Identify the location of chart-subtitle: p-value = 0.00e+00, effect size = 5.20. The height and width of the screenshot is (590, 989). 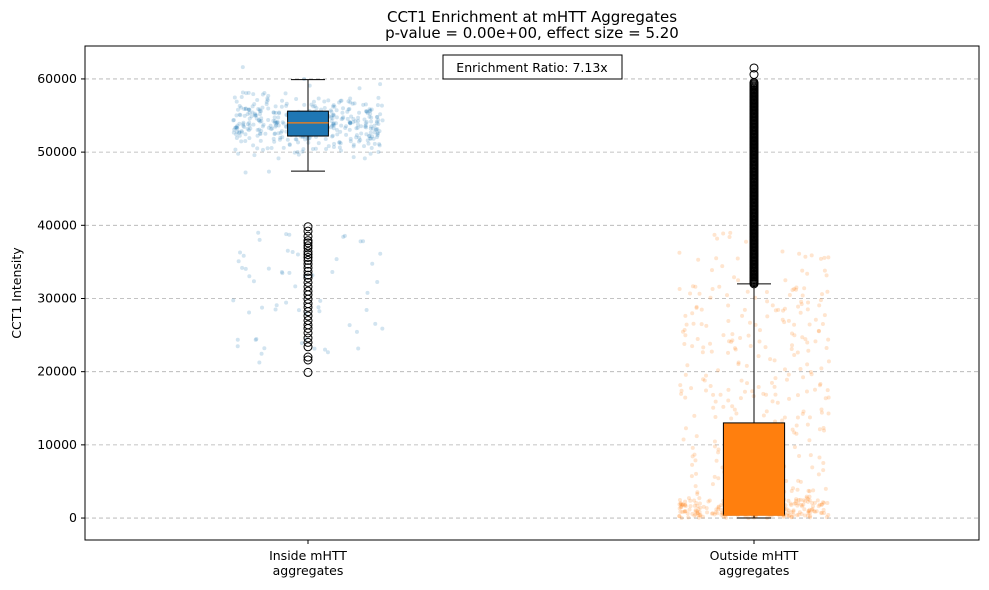
(532, 33).